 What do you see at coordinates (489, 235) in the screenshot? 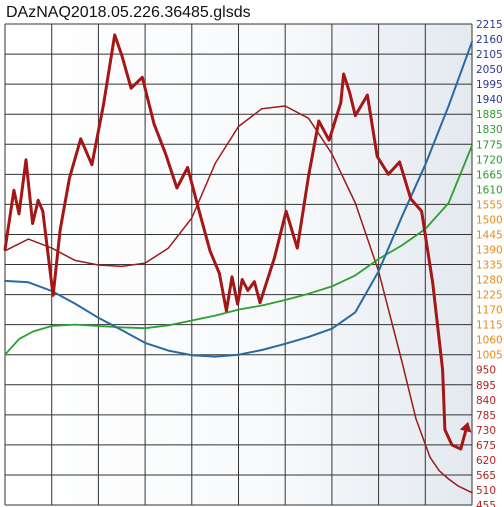
I see `y-tick-label: 1445` at bounding box center [489, 235].